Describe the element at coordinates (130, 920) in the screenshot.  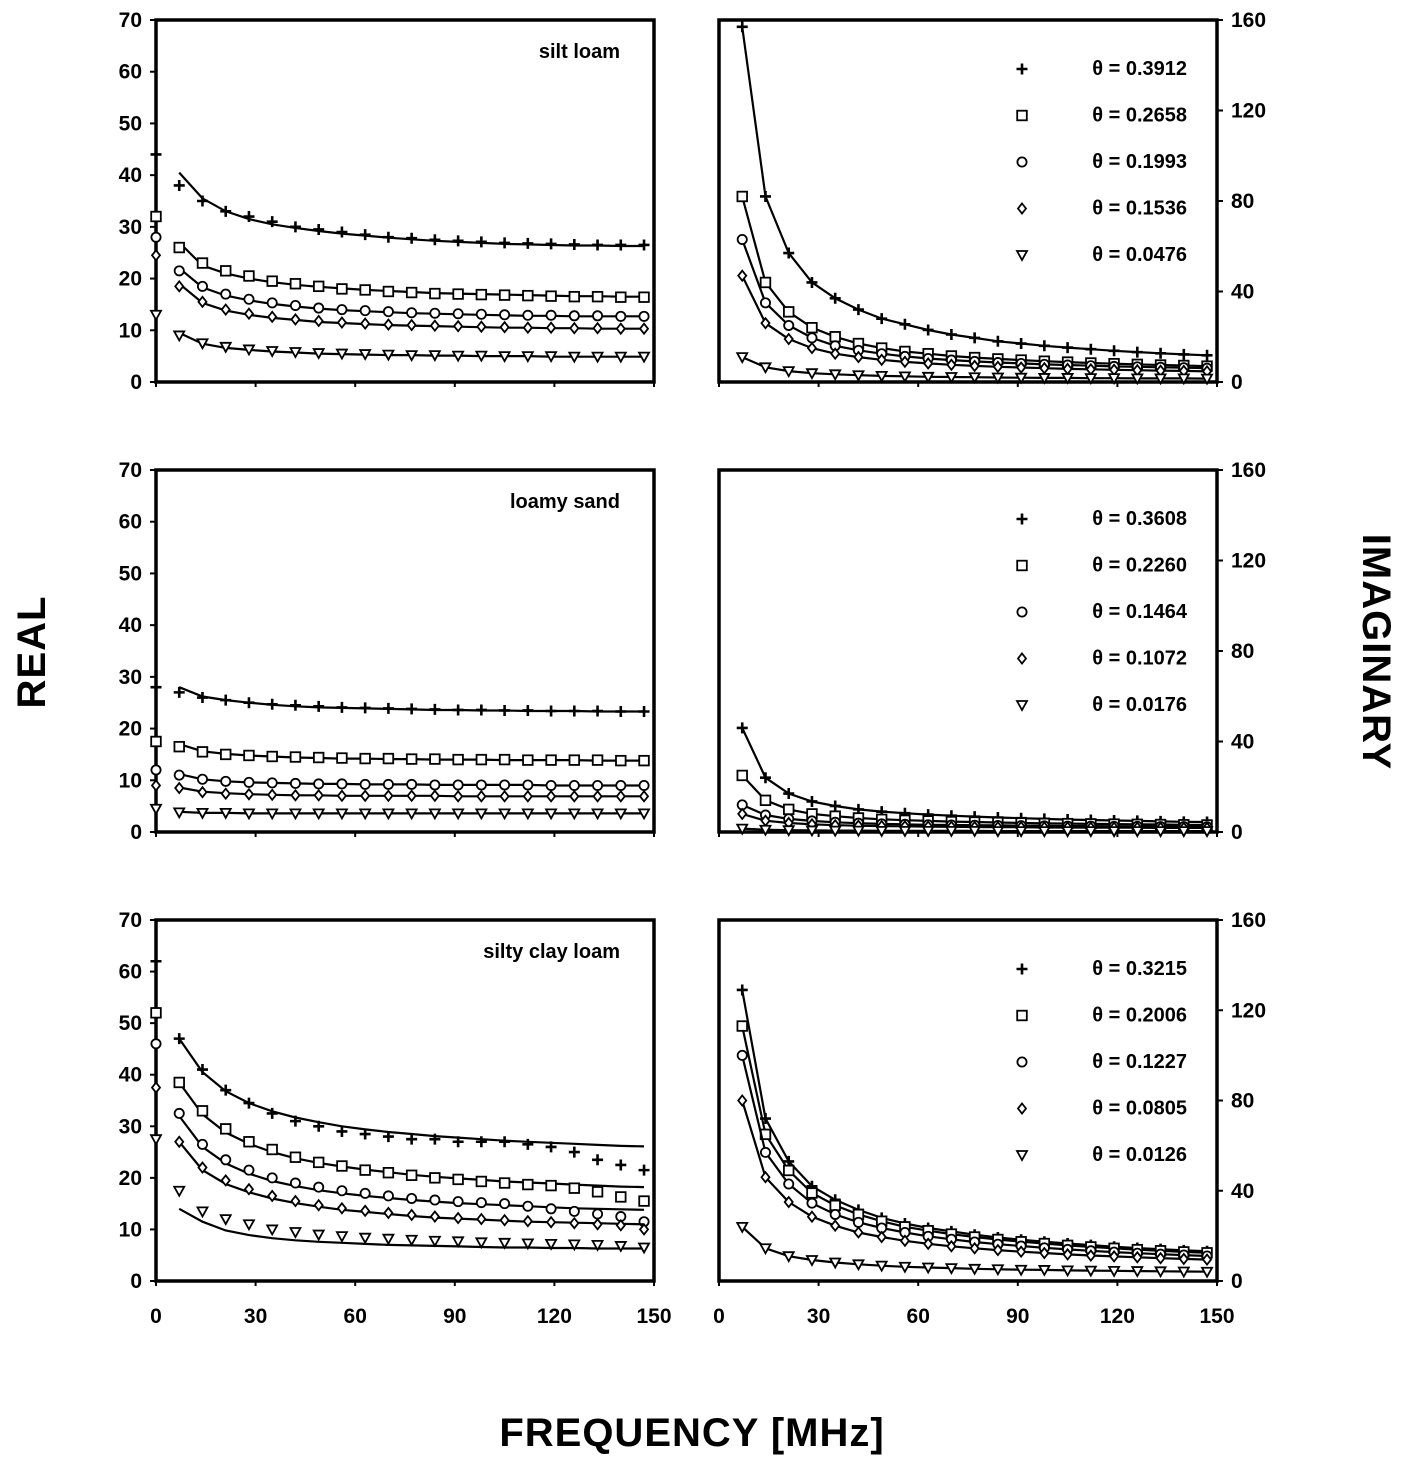
I see `y-tick-label: 70` at that location.